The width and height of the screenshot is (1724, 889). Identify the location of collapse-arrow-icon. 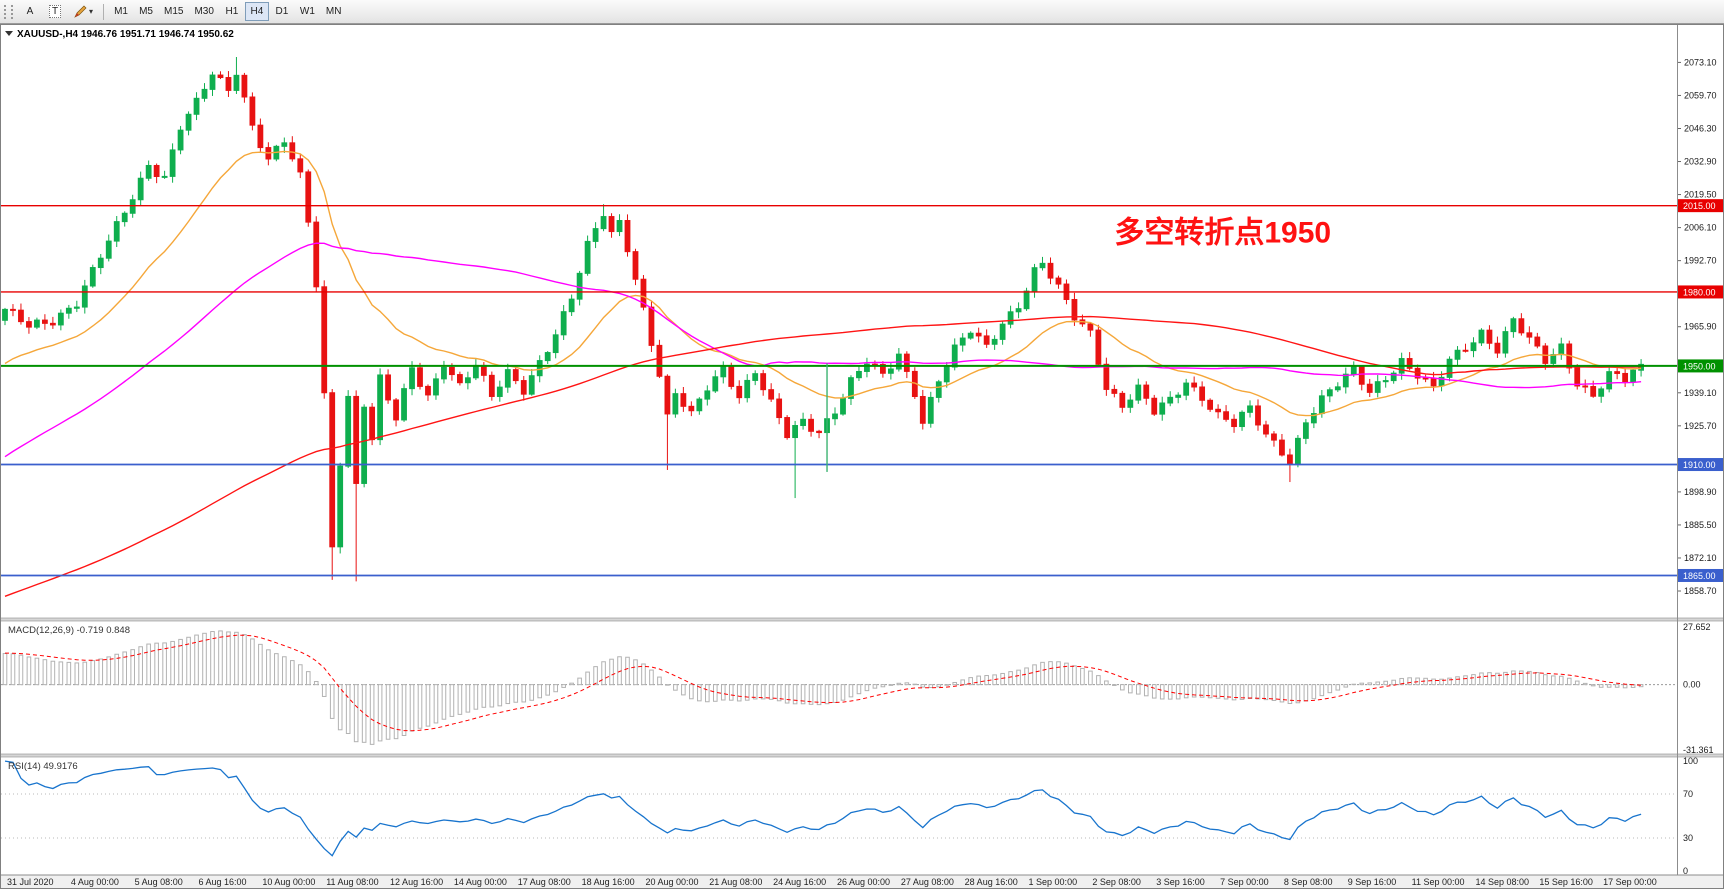
(9, 33).